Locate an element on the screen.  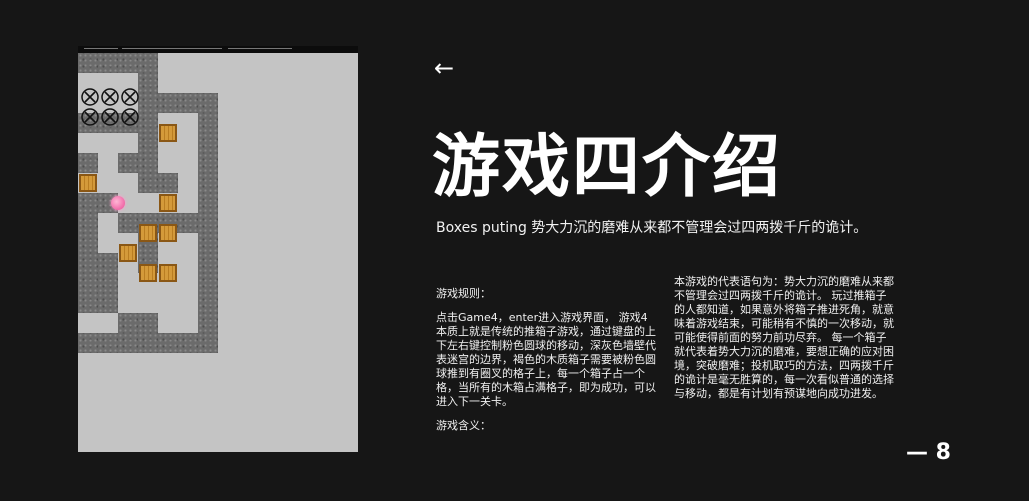
slide-subtitle: Boxes puting 势大力沉的磨难从来都不管理会过四两拨千斤的诡计。 is located at coordinates (652, 228).